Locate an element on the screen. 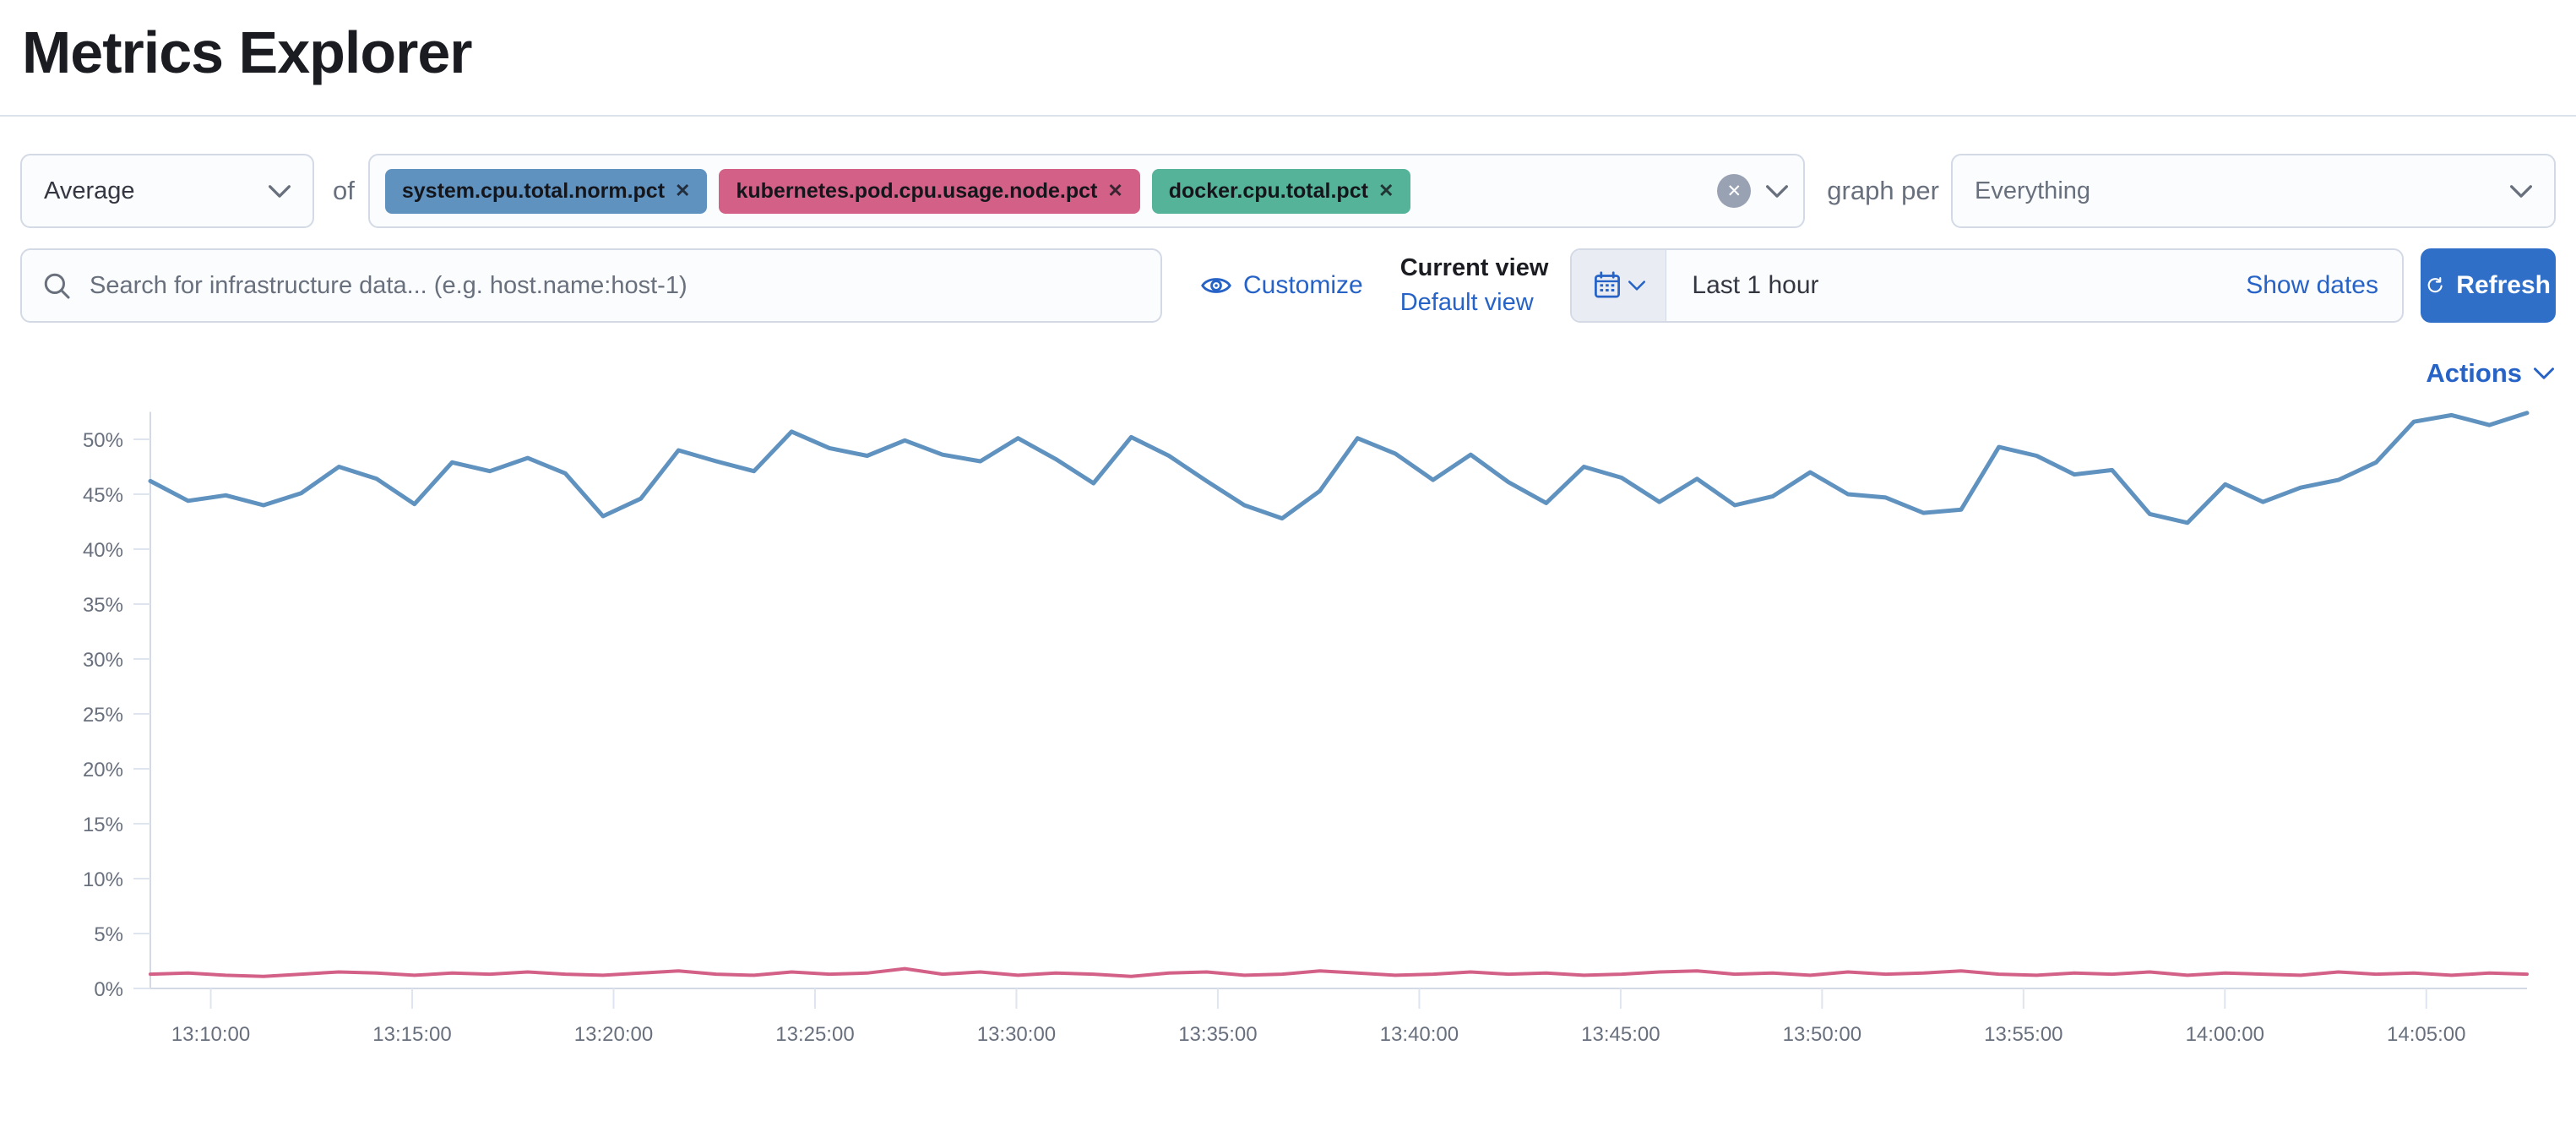 The height and width of the screenshot is (1127, 2576). refresh-label: Refresh is located at coordinates (2503, 285).